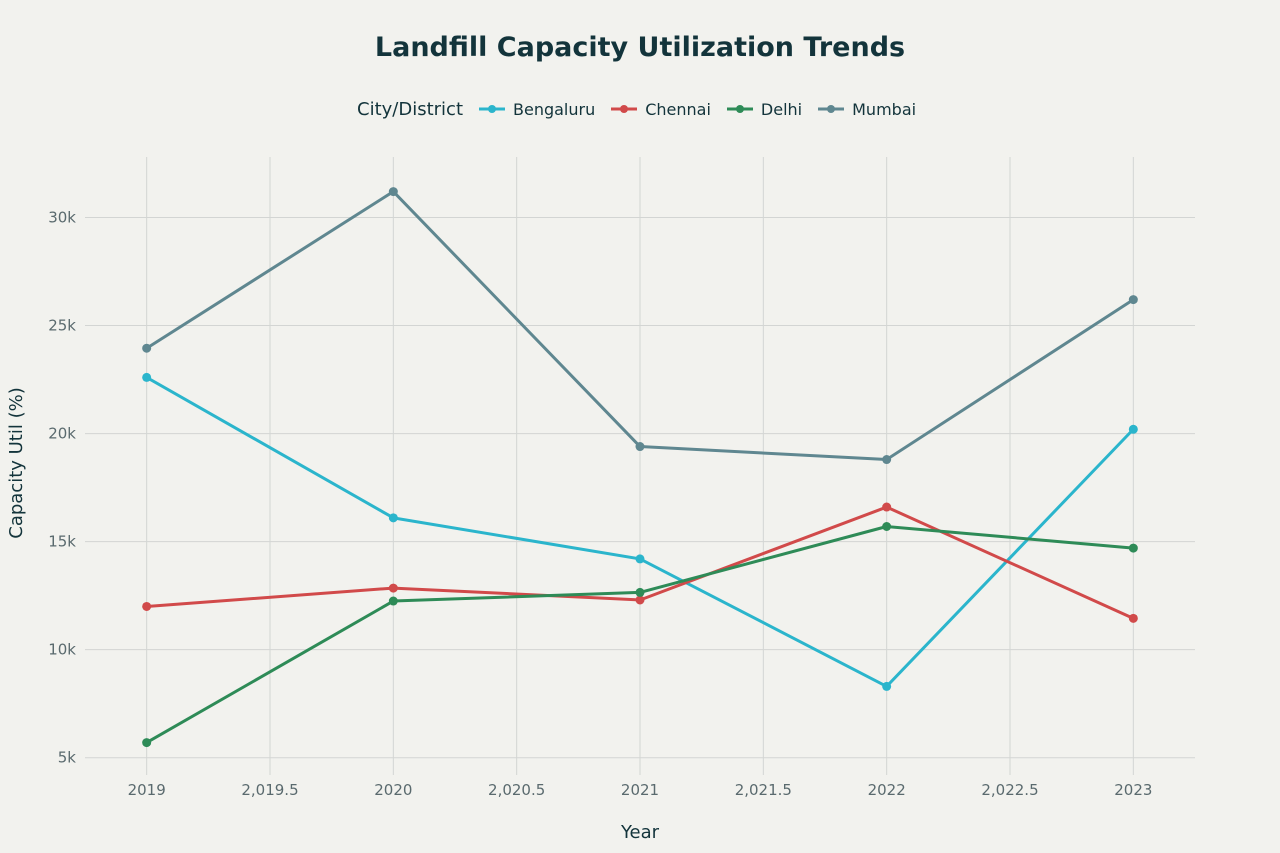 The width and height of the screenshot is (1280, 853). I want to click on legend-label: Mumbai, so click(884, 109).